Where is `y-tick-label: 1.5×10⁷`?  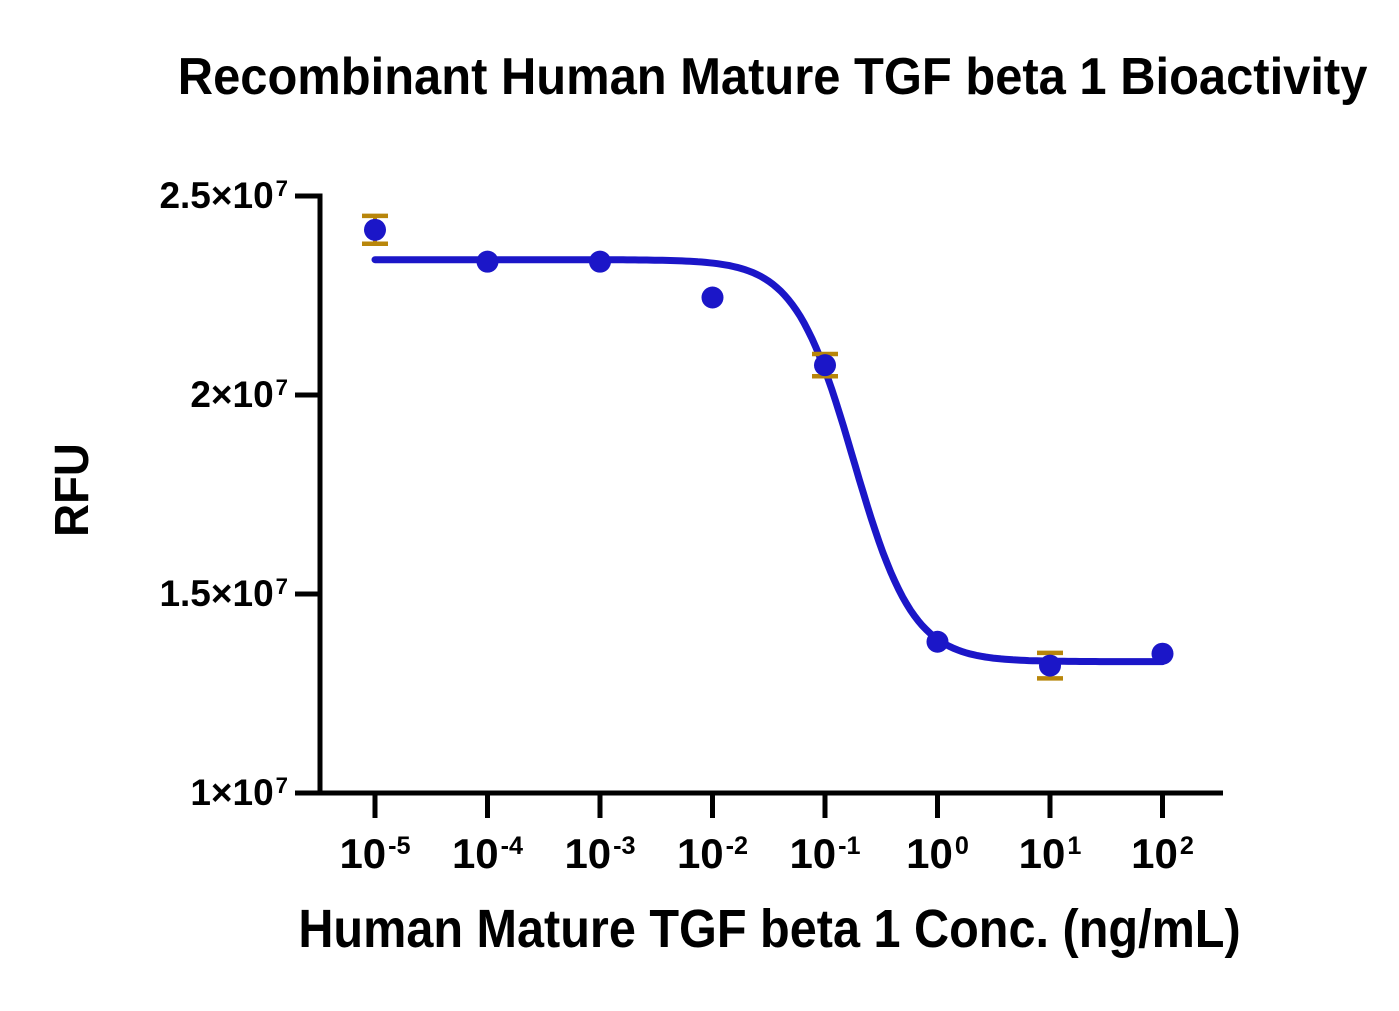
y-tick-label: 1.5×10⁷ is located at coordinates (223, 594).